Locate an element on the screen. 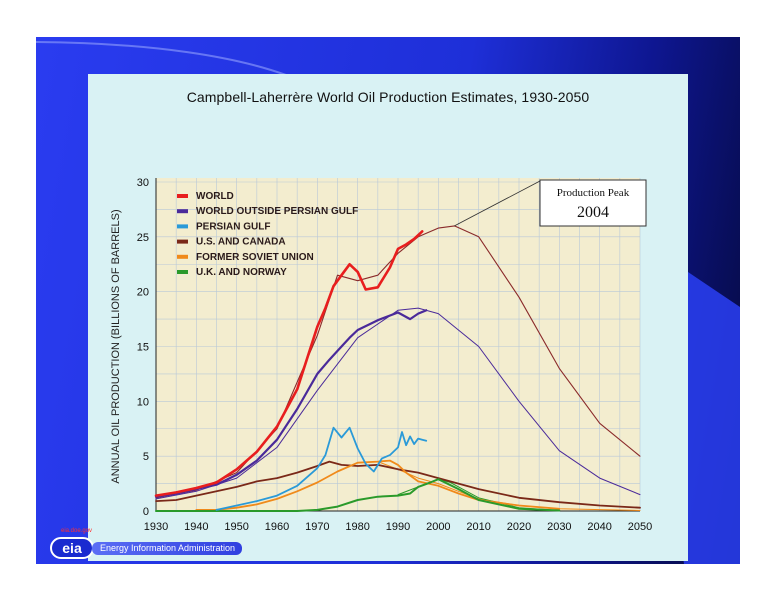 This screenshot has height=600, width=776. y-tick-label: 25 is located at coordinates (143, 238).